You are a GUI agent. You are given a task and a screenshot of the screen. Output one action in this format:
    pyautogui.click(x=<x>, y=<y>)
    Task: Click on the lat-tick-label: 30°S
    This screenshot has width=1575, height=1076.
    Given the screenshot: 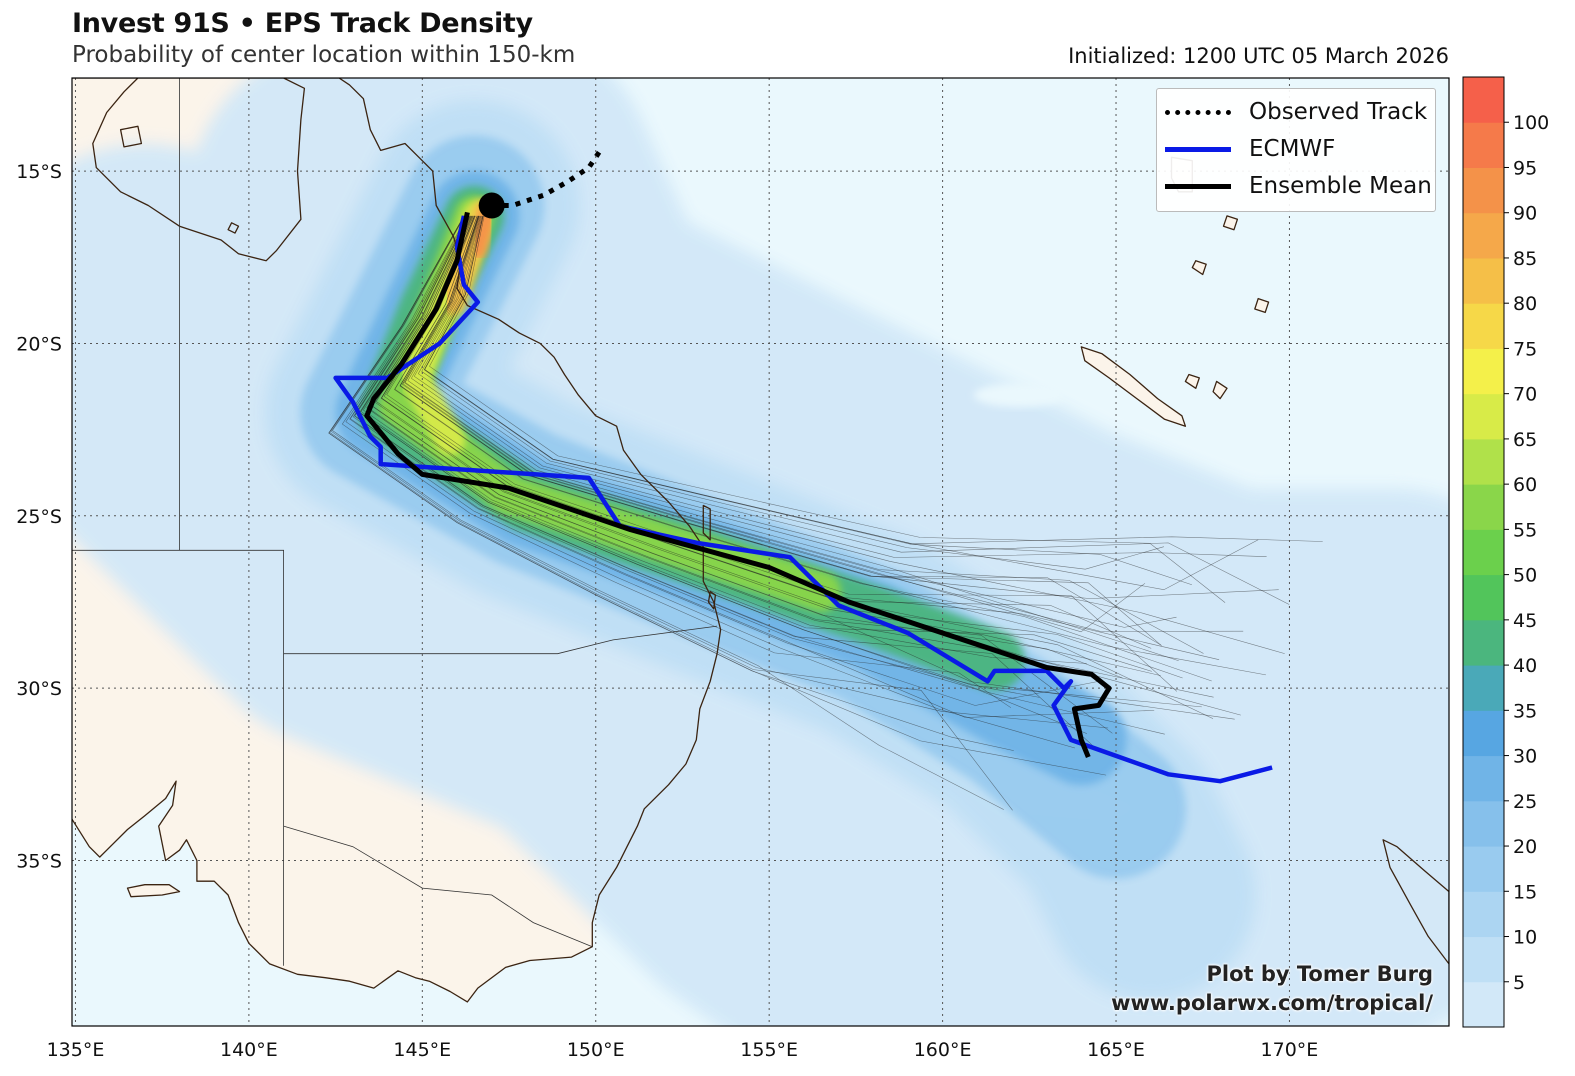 What is the action you would take?
    pyautogui.click(x=39, y=689)
    